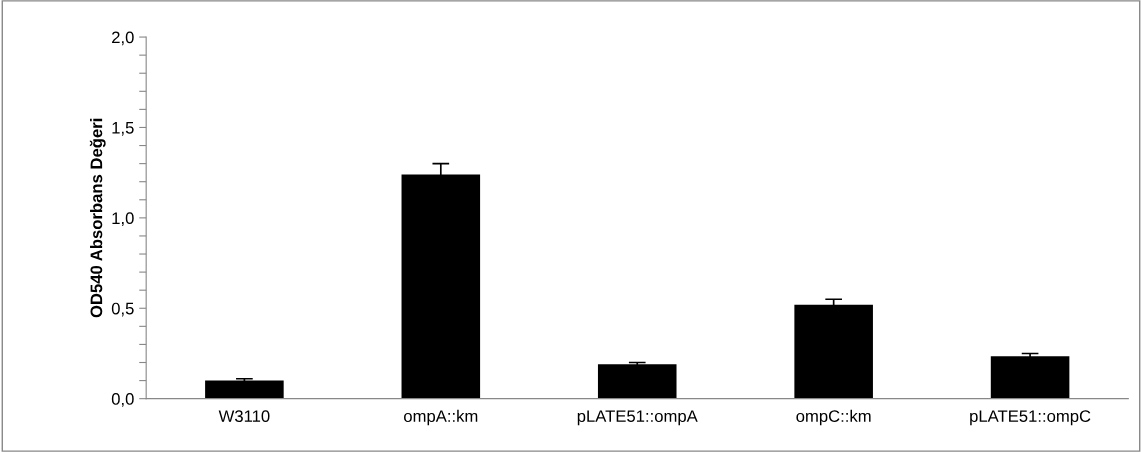 The height and width of the screenshot is (452, 1142). What do you see at coordinates (122, 400) in the screenshot?
I see `y-tick-label: 0,0` at bounding box center [122, 400].